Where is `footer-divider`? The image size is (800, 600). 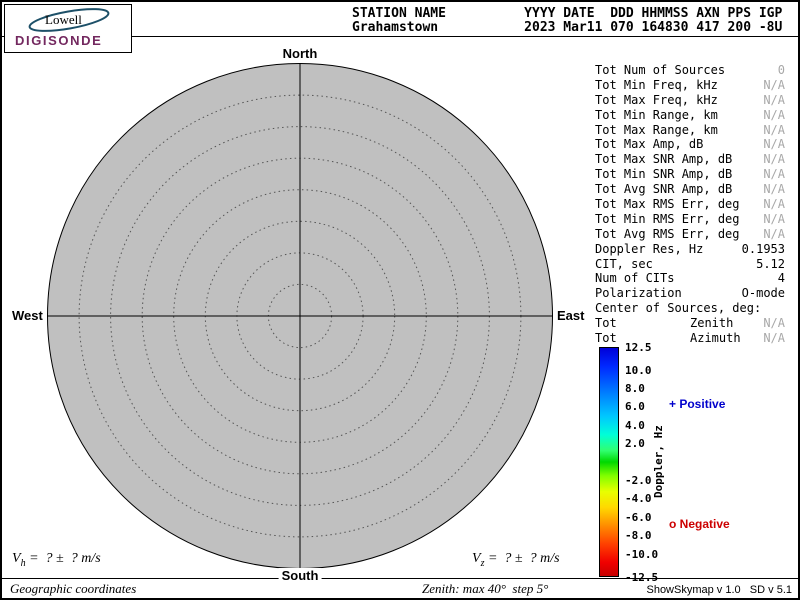
footer-divider is located at coordinates (400, 578).